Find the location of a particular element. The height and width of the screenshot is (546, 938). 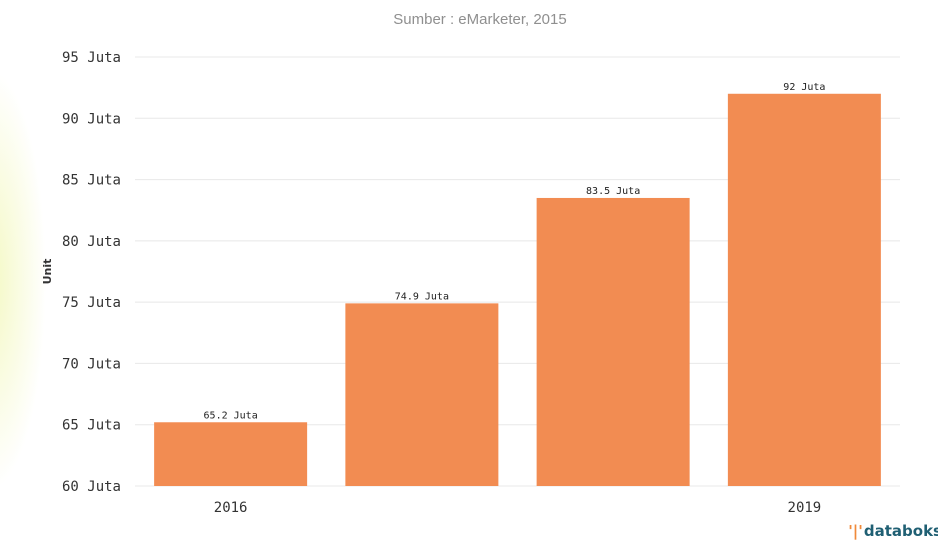

y-tick-label: 60 Juta is located at coordinates (91, 487).